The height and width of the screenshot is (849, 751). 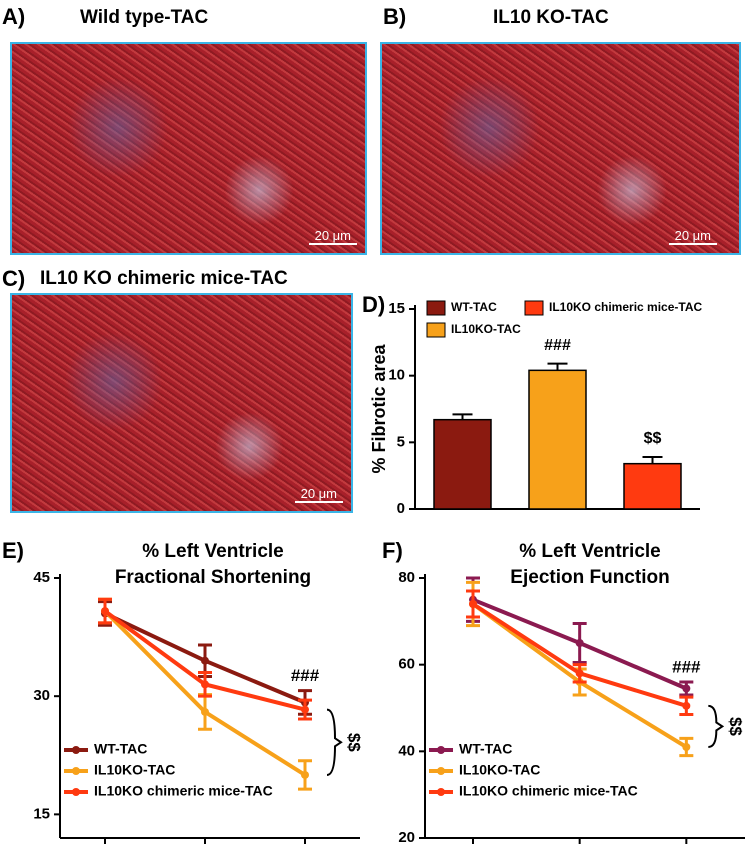 I want to click on y-tick-label: 20, so click(x=406, y=837).